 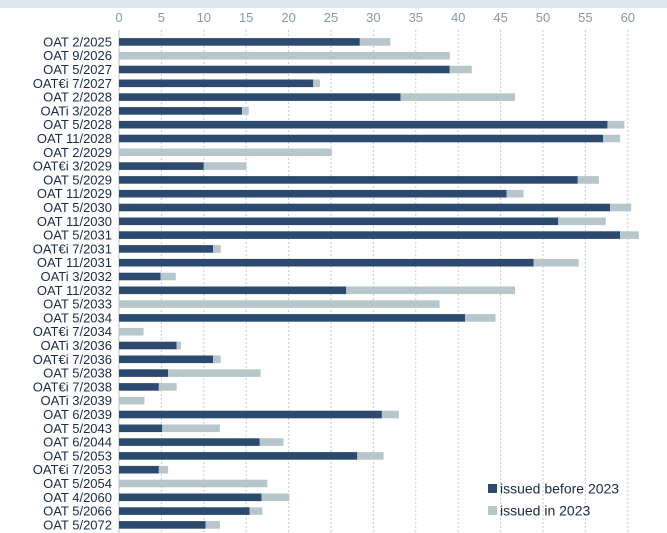 I want to click on category-label: OAT 5/2030, so click(x=77, y=207).